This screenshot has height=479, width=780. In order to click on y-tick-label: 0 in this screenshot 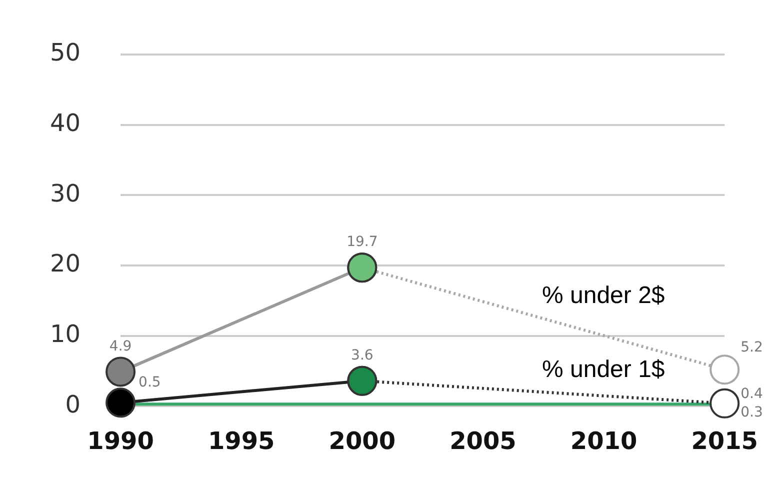, I will do `click(73, 404)`.